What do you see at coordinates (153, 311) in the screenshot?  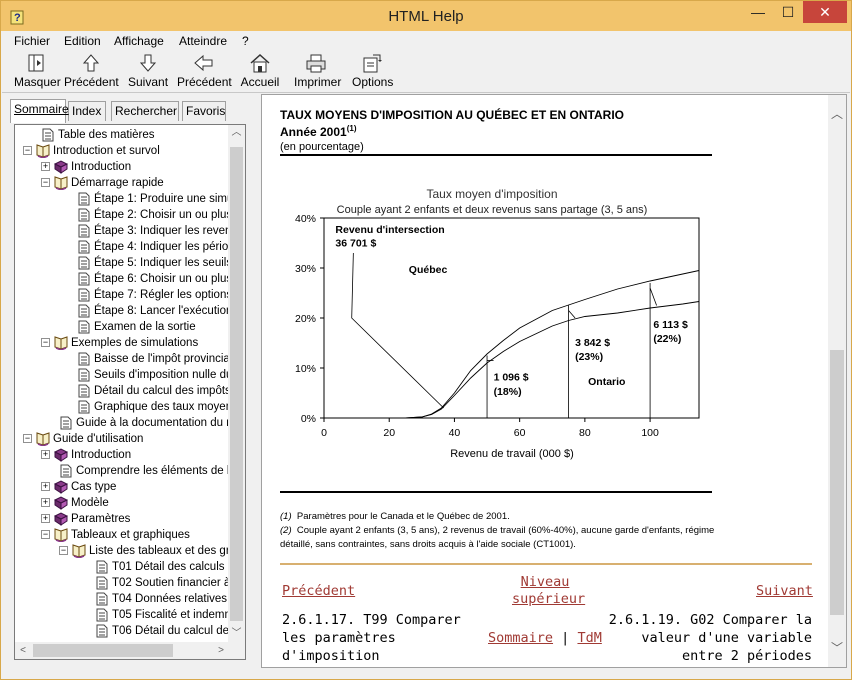 I see `tree-item: Étape 8: Lancer l'exécution` at bounding box center [153, 311].